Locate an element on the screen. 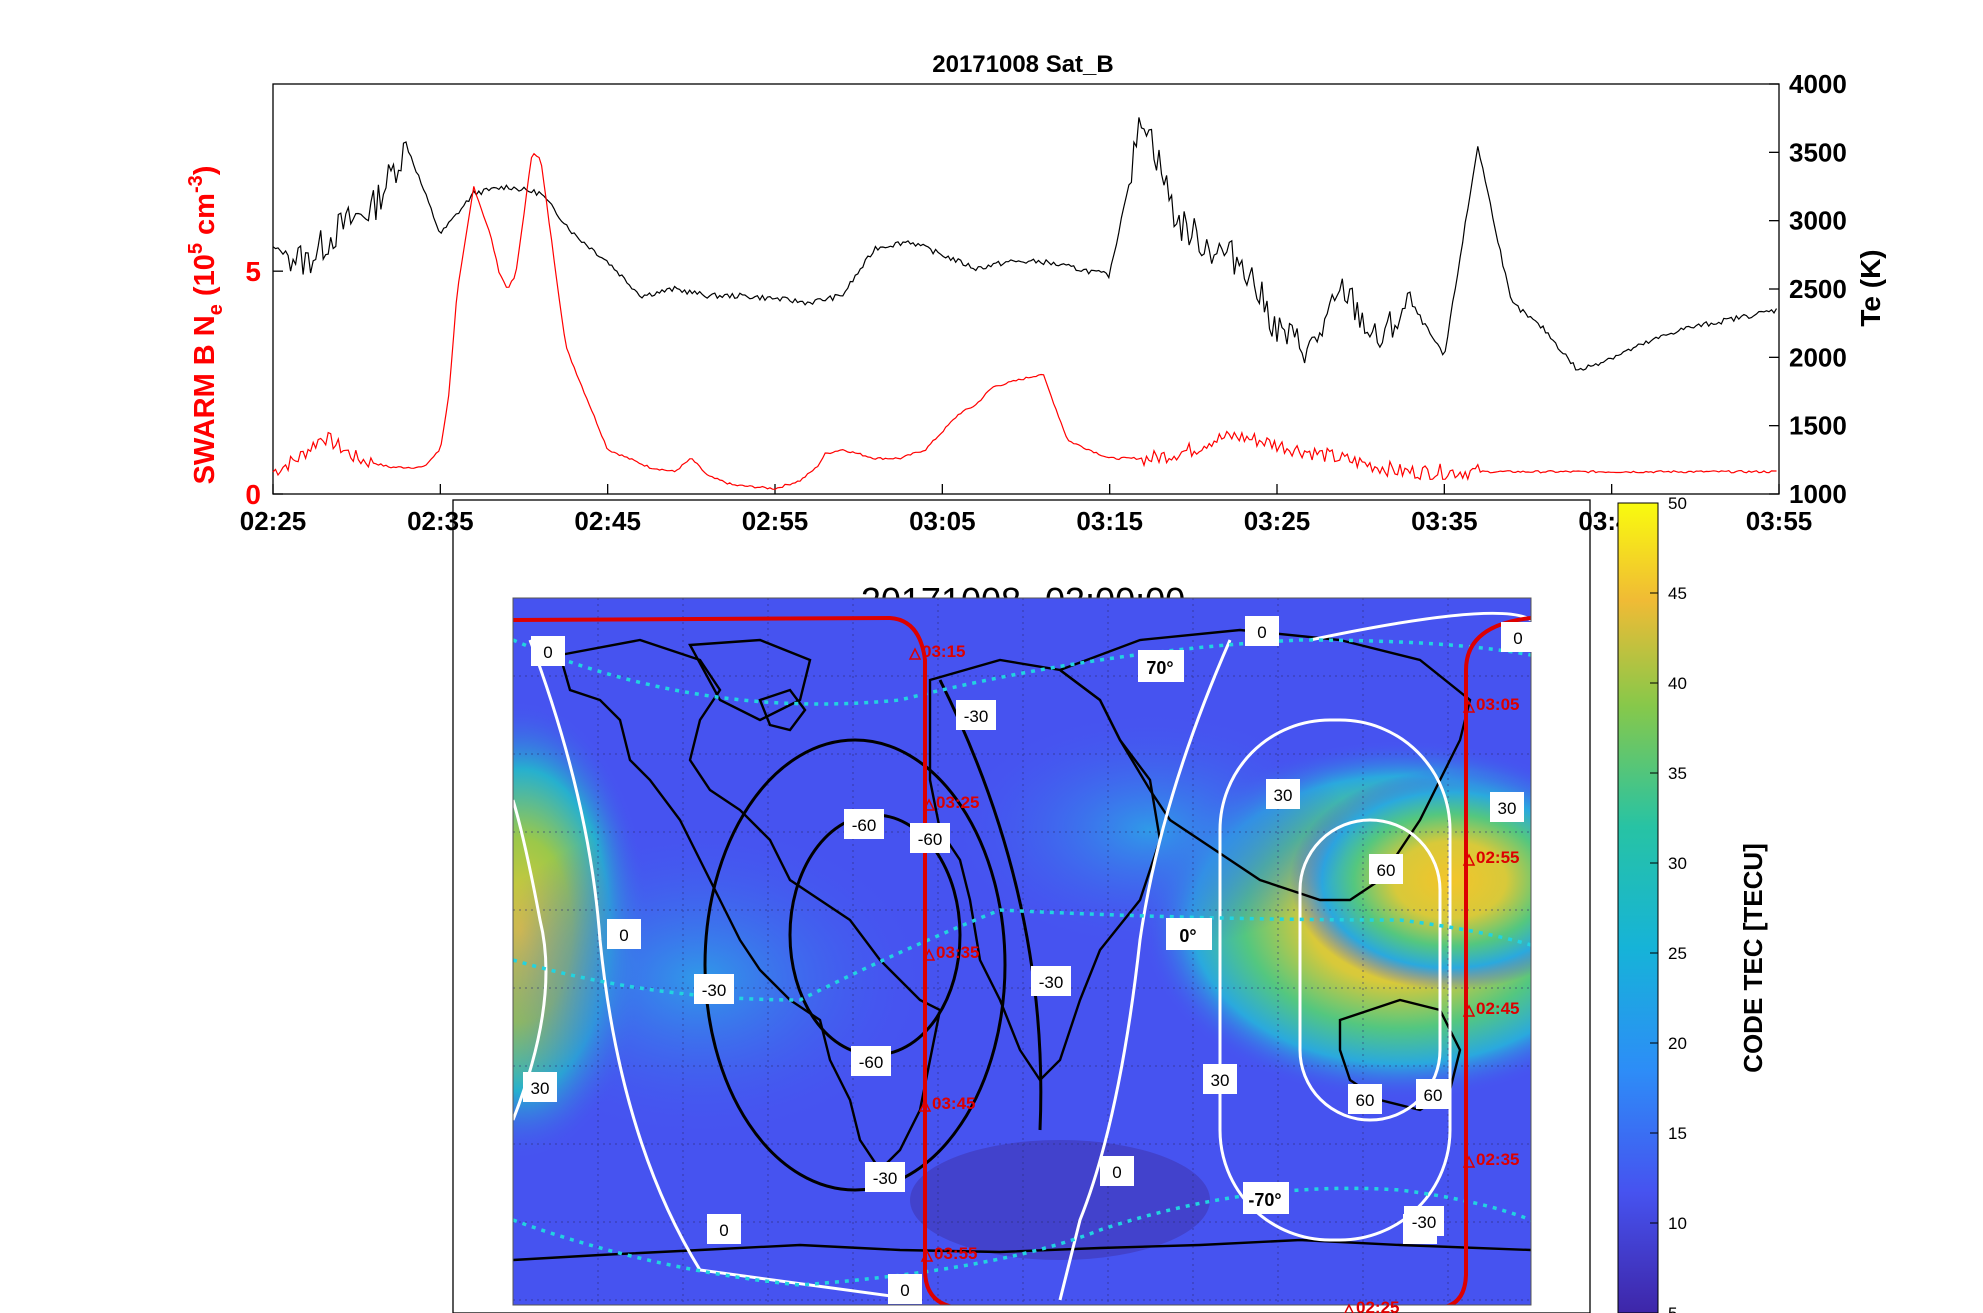 The image size is (1983, 1313). right-tick-label: 1500 is located at coordinates (1818, 426).